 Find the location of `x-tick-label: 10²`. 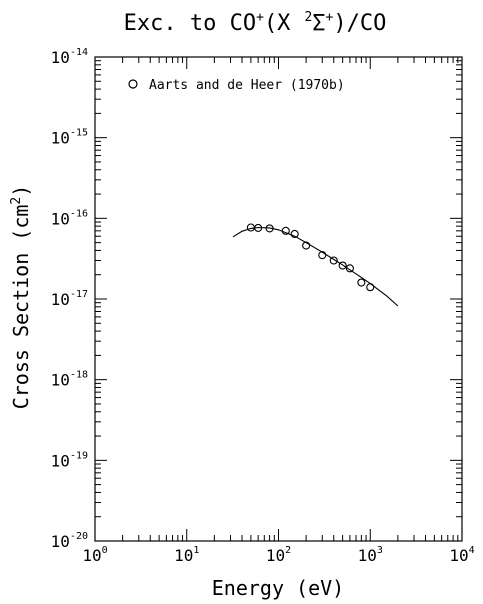

x-tick-label: 10² is located at coordinates (278, 555).